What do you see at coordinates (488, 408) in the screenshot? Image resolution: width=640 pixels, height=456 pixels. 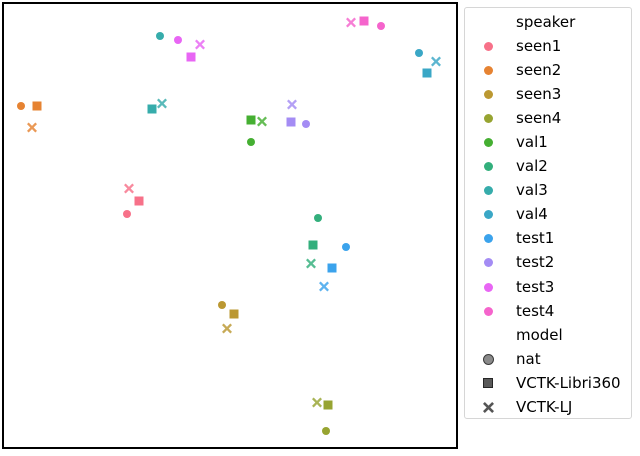 I see `x-marker-icon` at bounding box center [488, 408].